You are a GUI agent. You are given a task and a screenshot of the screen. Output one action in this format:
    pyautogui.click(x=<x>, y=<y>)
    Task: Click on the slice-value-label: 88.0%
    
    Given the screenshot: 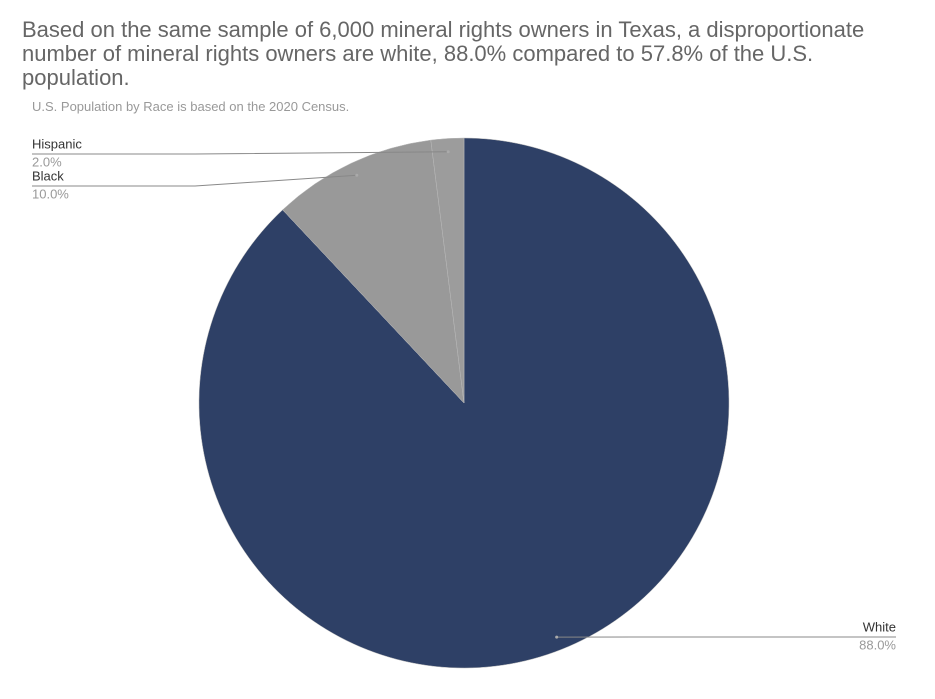 What is the action you would take?
    pyautogui.click(x=877, y=644)
    